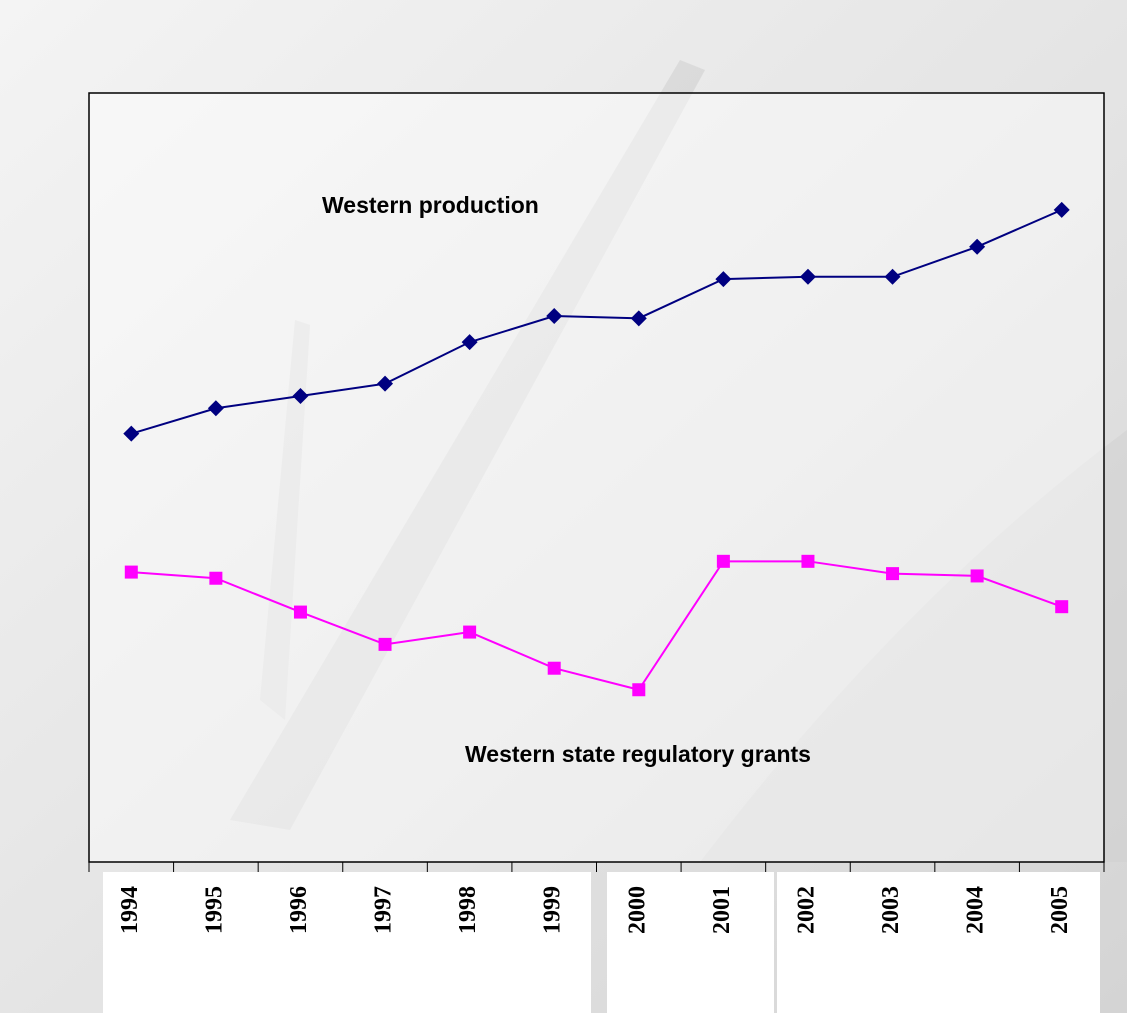 The image size is (1127, 1013). What do you see at coordinates (638, 754) in the screenshot?
I see `series-annotation: Western state regulatory grants` at bounding box center [638, 754].